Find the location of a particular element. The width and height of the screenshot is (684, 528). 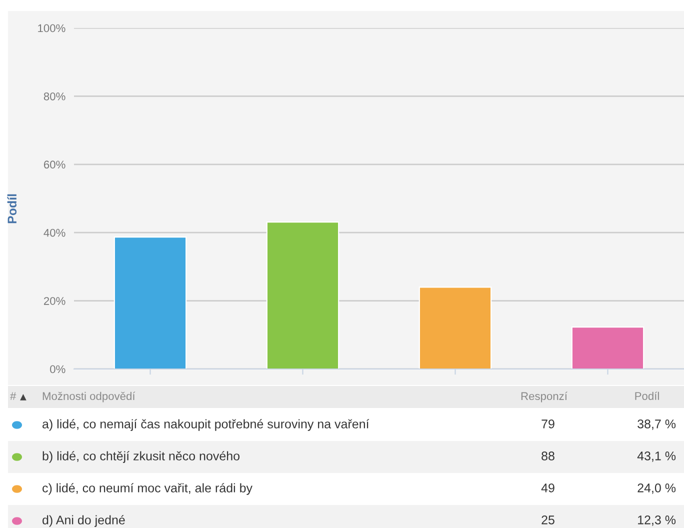

text: Podíl is located at coordinates (647, 396).